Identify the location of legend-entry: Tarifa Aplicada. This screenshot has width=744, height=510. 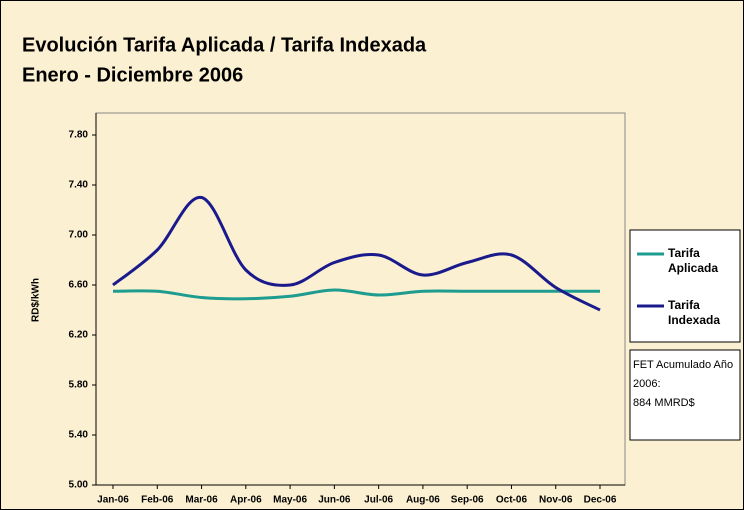
(693, 260).